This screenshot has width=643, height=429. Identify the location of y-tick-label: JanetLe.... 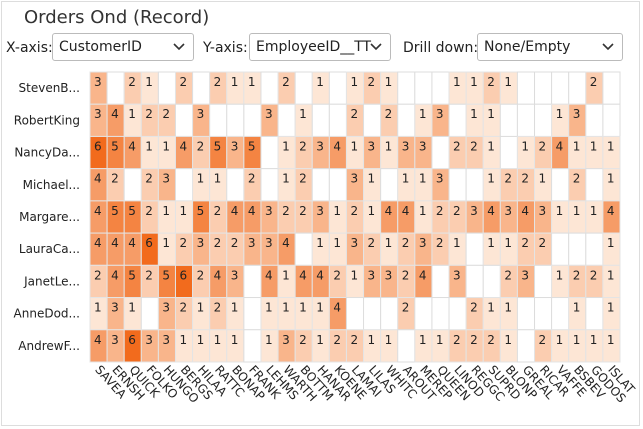
(51, 281).